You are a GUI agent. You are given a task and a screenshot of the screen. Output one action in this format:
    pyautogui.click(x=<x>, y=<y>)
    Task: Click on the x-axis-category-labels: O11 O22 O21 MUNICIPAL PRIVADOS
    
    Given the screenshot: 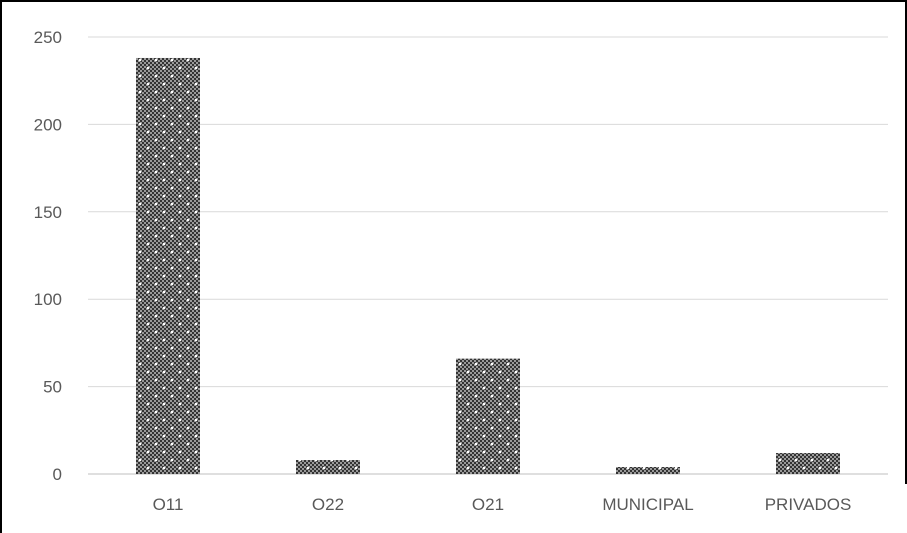 What is the action you would take?
    pyautogui.click(x=502, y=504)
    